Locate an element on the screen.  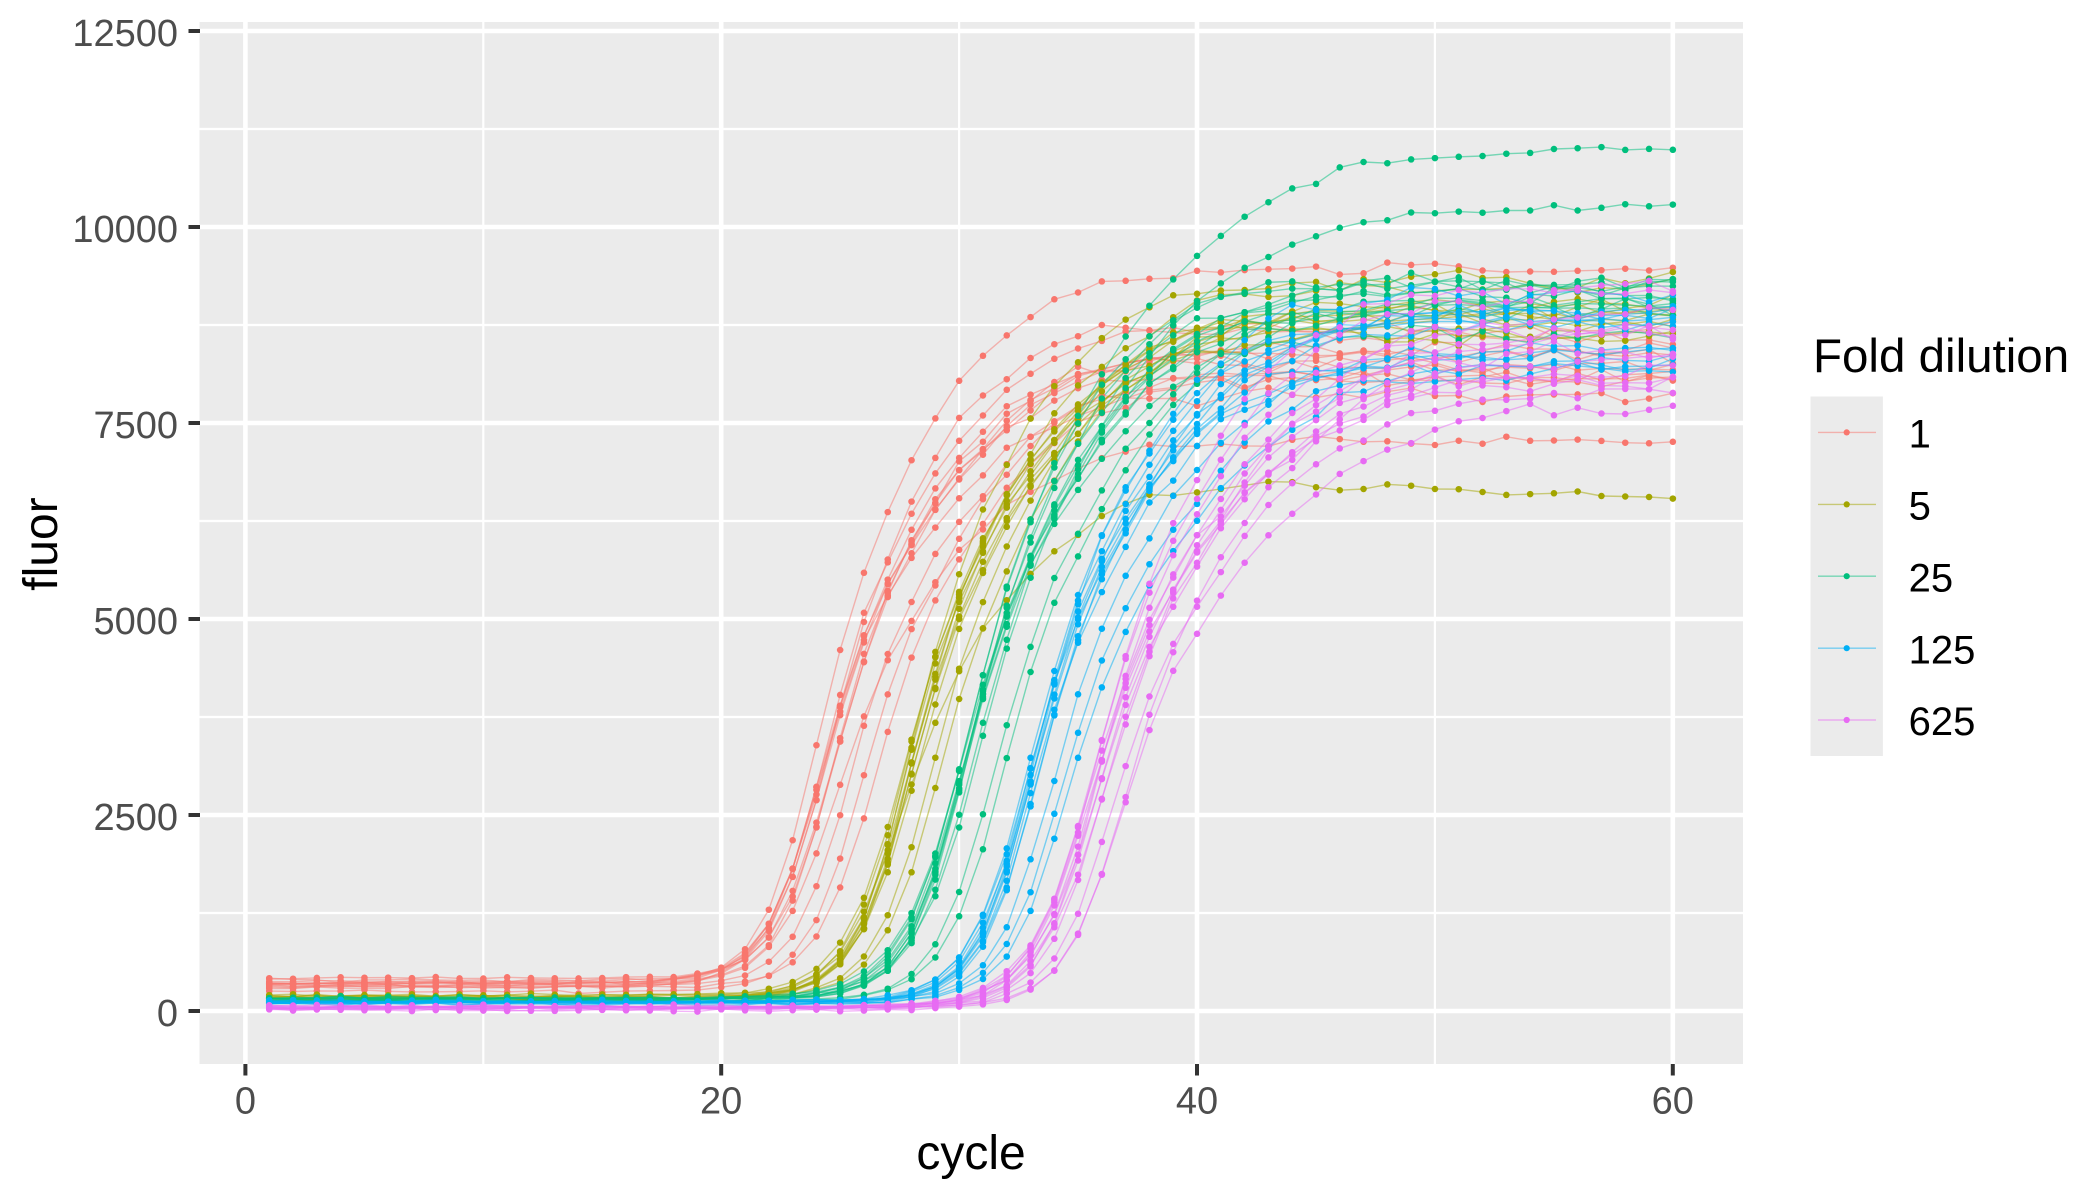
svg-text: fluor is located at coordinates (41, 543).